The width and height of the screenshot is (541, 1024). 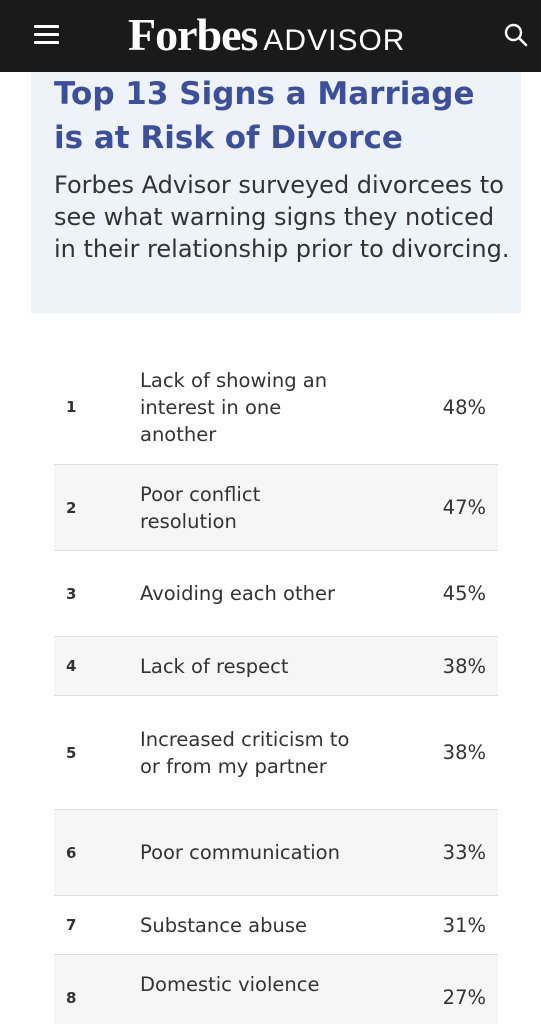 I want to click on sign-label: Poor communication, so click(x=240, y=852).